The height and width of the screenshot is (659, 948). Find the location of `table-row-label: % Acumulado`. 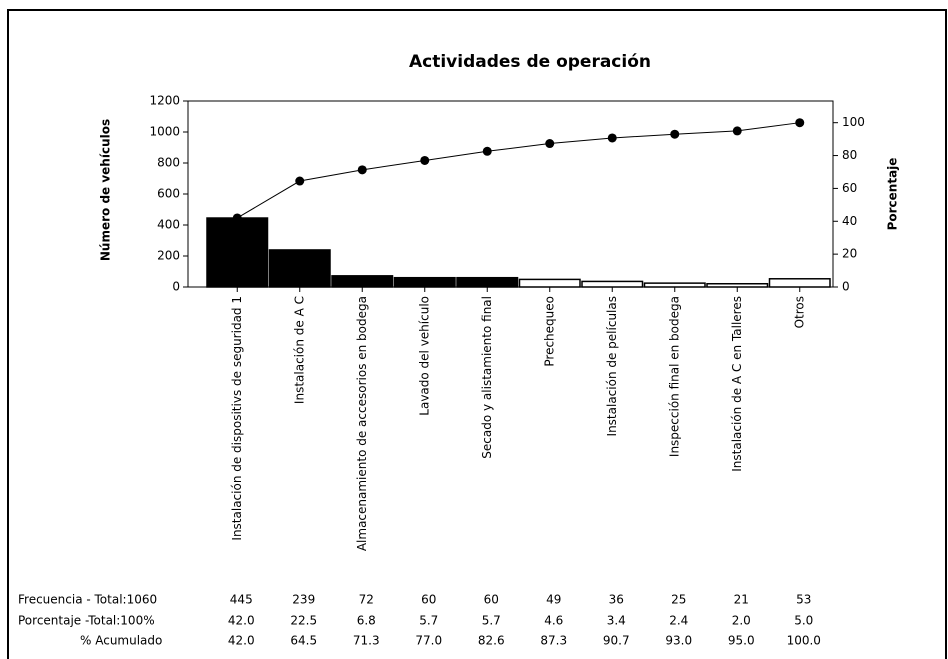

table-row-label: % Acumulado is located at coordinates (121, 641).